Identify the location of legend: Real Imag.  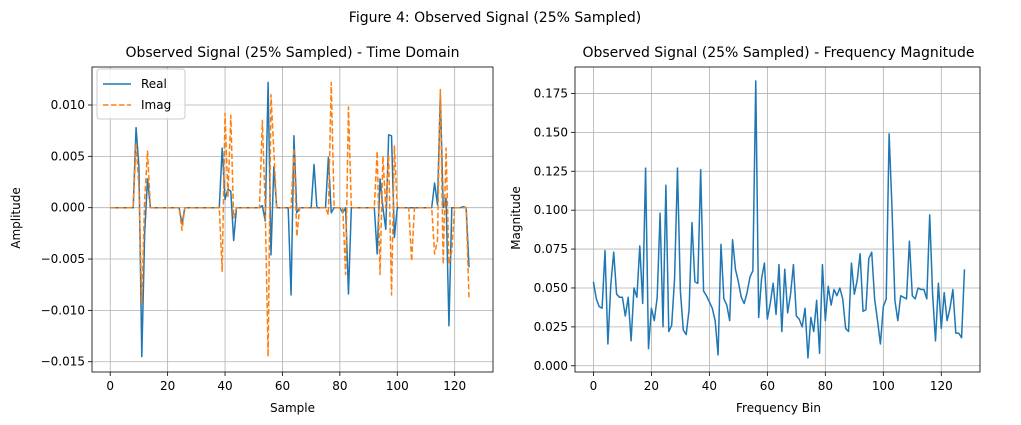
(141, 94).